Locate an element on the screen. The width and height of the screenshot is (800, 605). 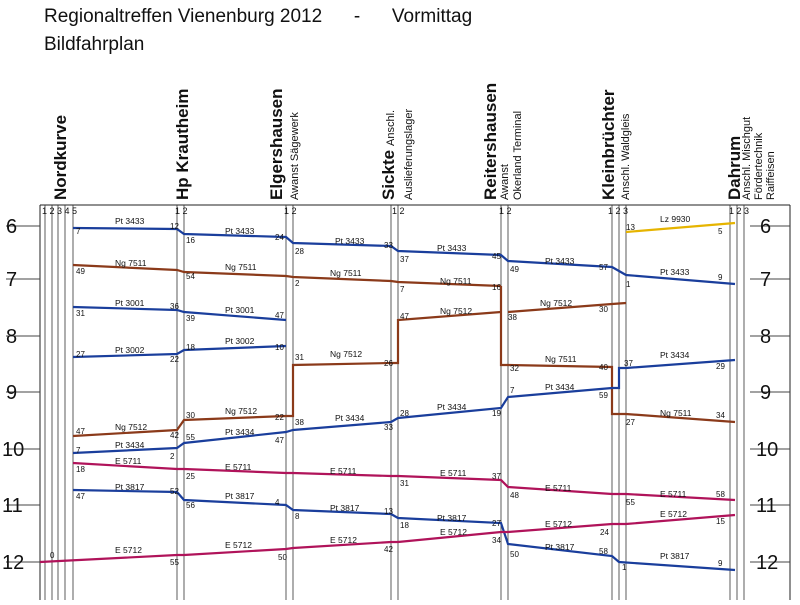
hour-label: 11 is located at coordinates (12, 506).